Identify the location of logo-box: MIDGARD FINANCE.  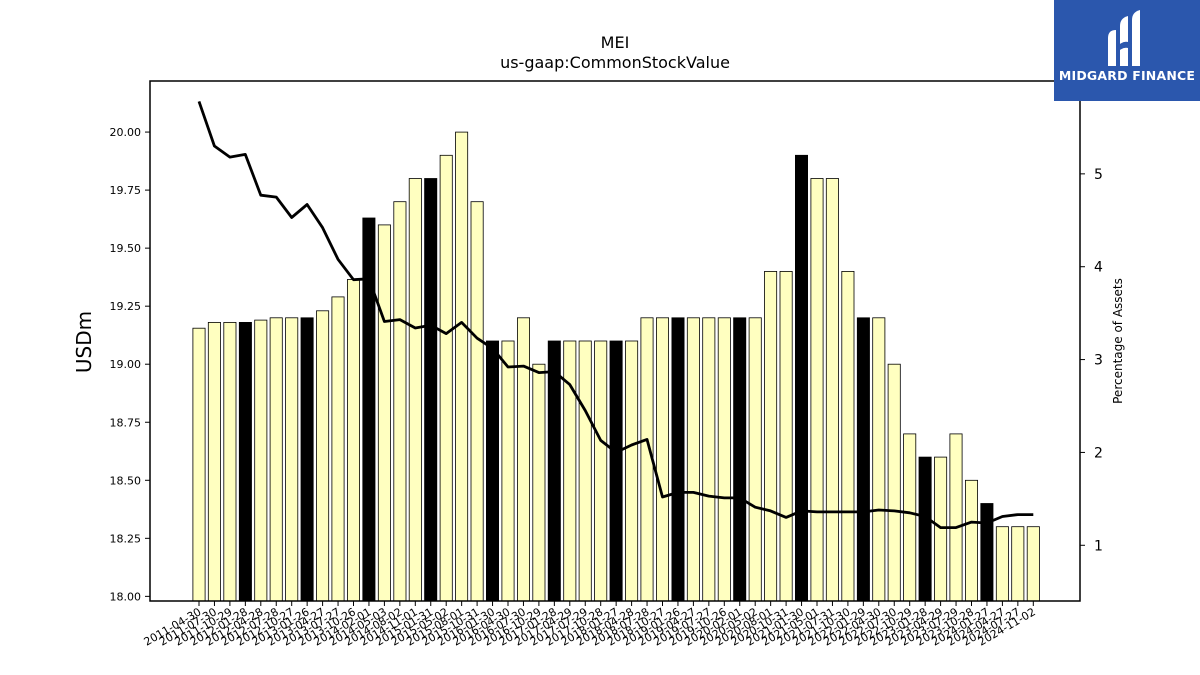
(1127, 50).